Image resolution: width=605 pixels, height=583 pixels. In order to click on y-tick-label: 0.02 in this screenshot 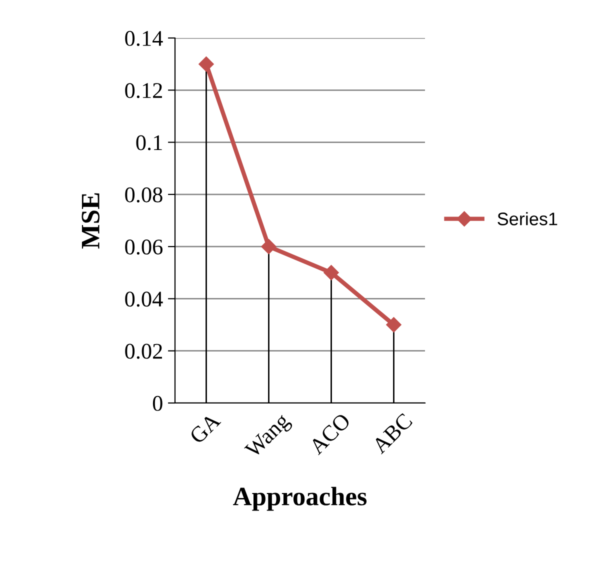, I will do `click(143, 351)`.